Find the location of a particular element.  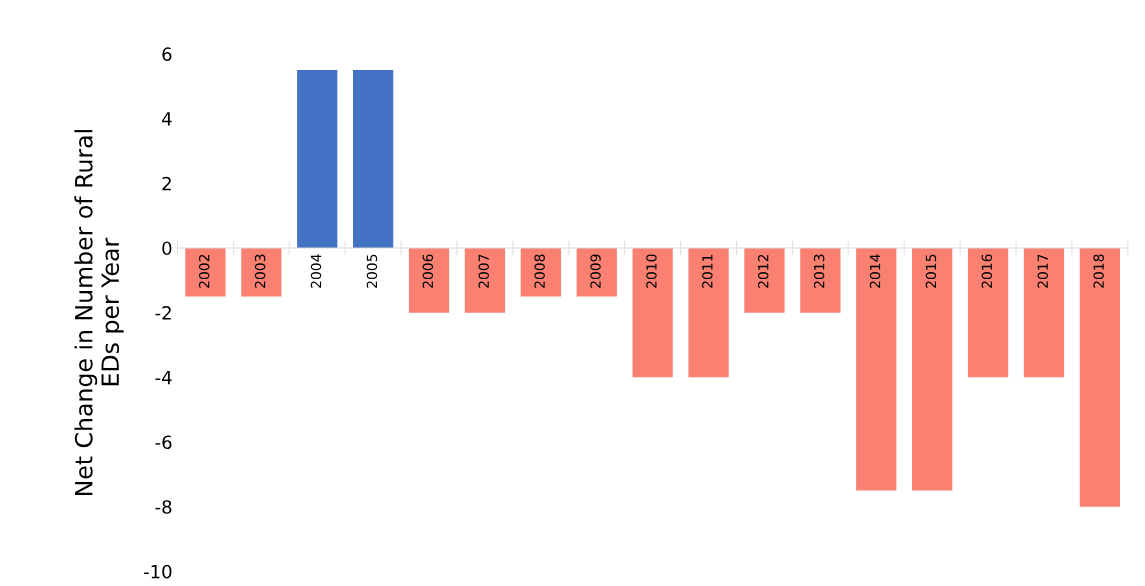

x-tick-label: 2014 is located at coordinates (875, 271).